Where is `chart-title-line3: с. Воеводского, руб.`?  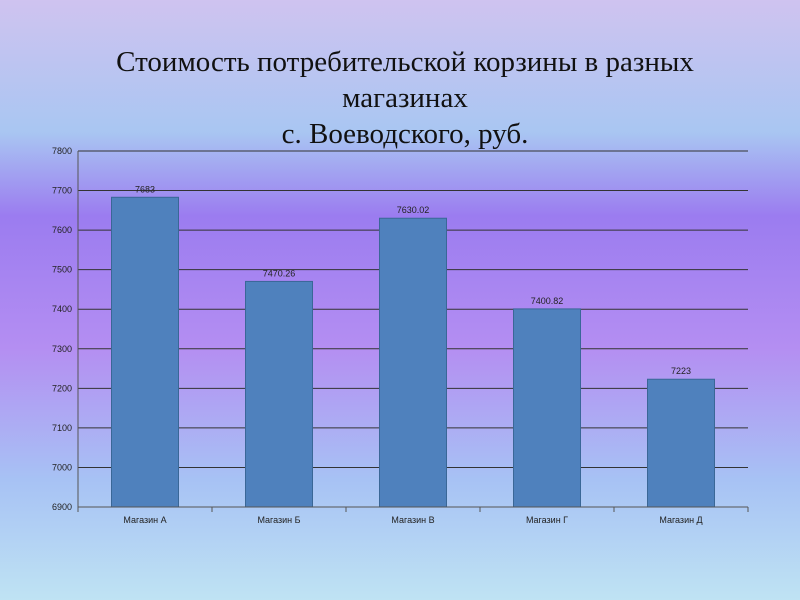 chart-title-line3: с. Воеводского, руб. is located at coordinates (405, 134).